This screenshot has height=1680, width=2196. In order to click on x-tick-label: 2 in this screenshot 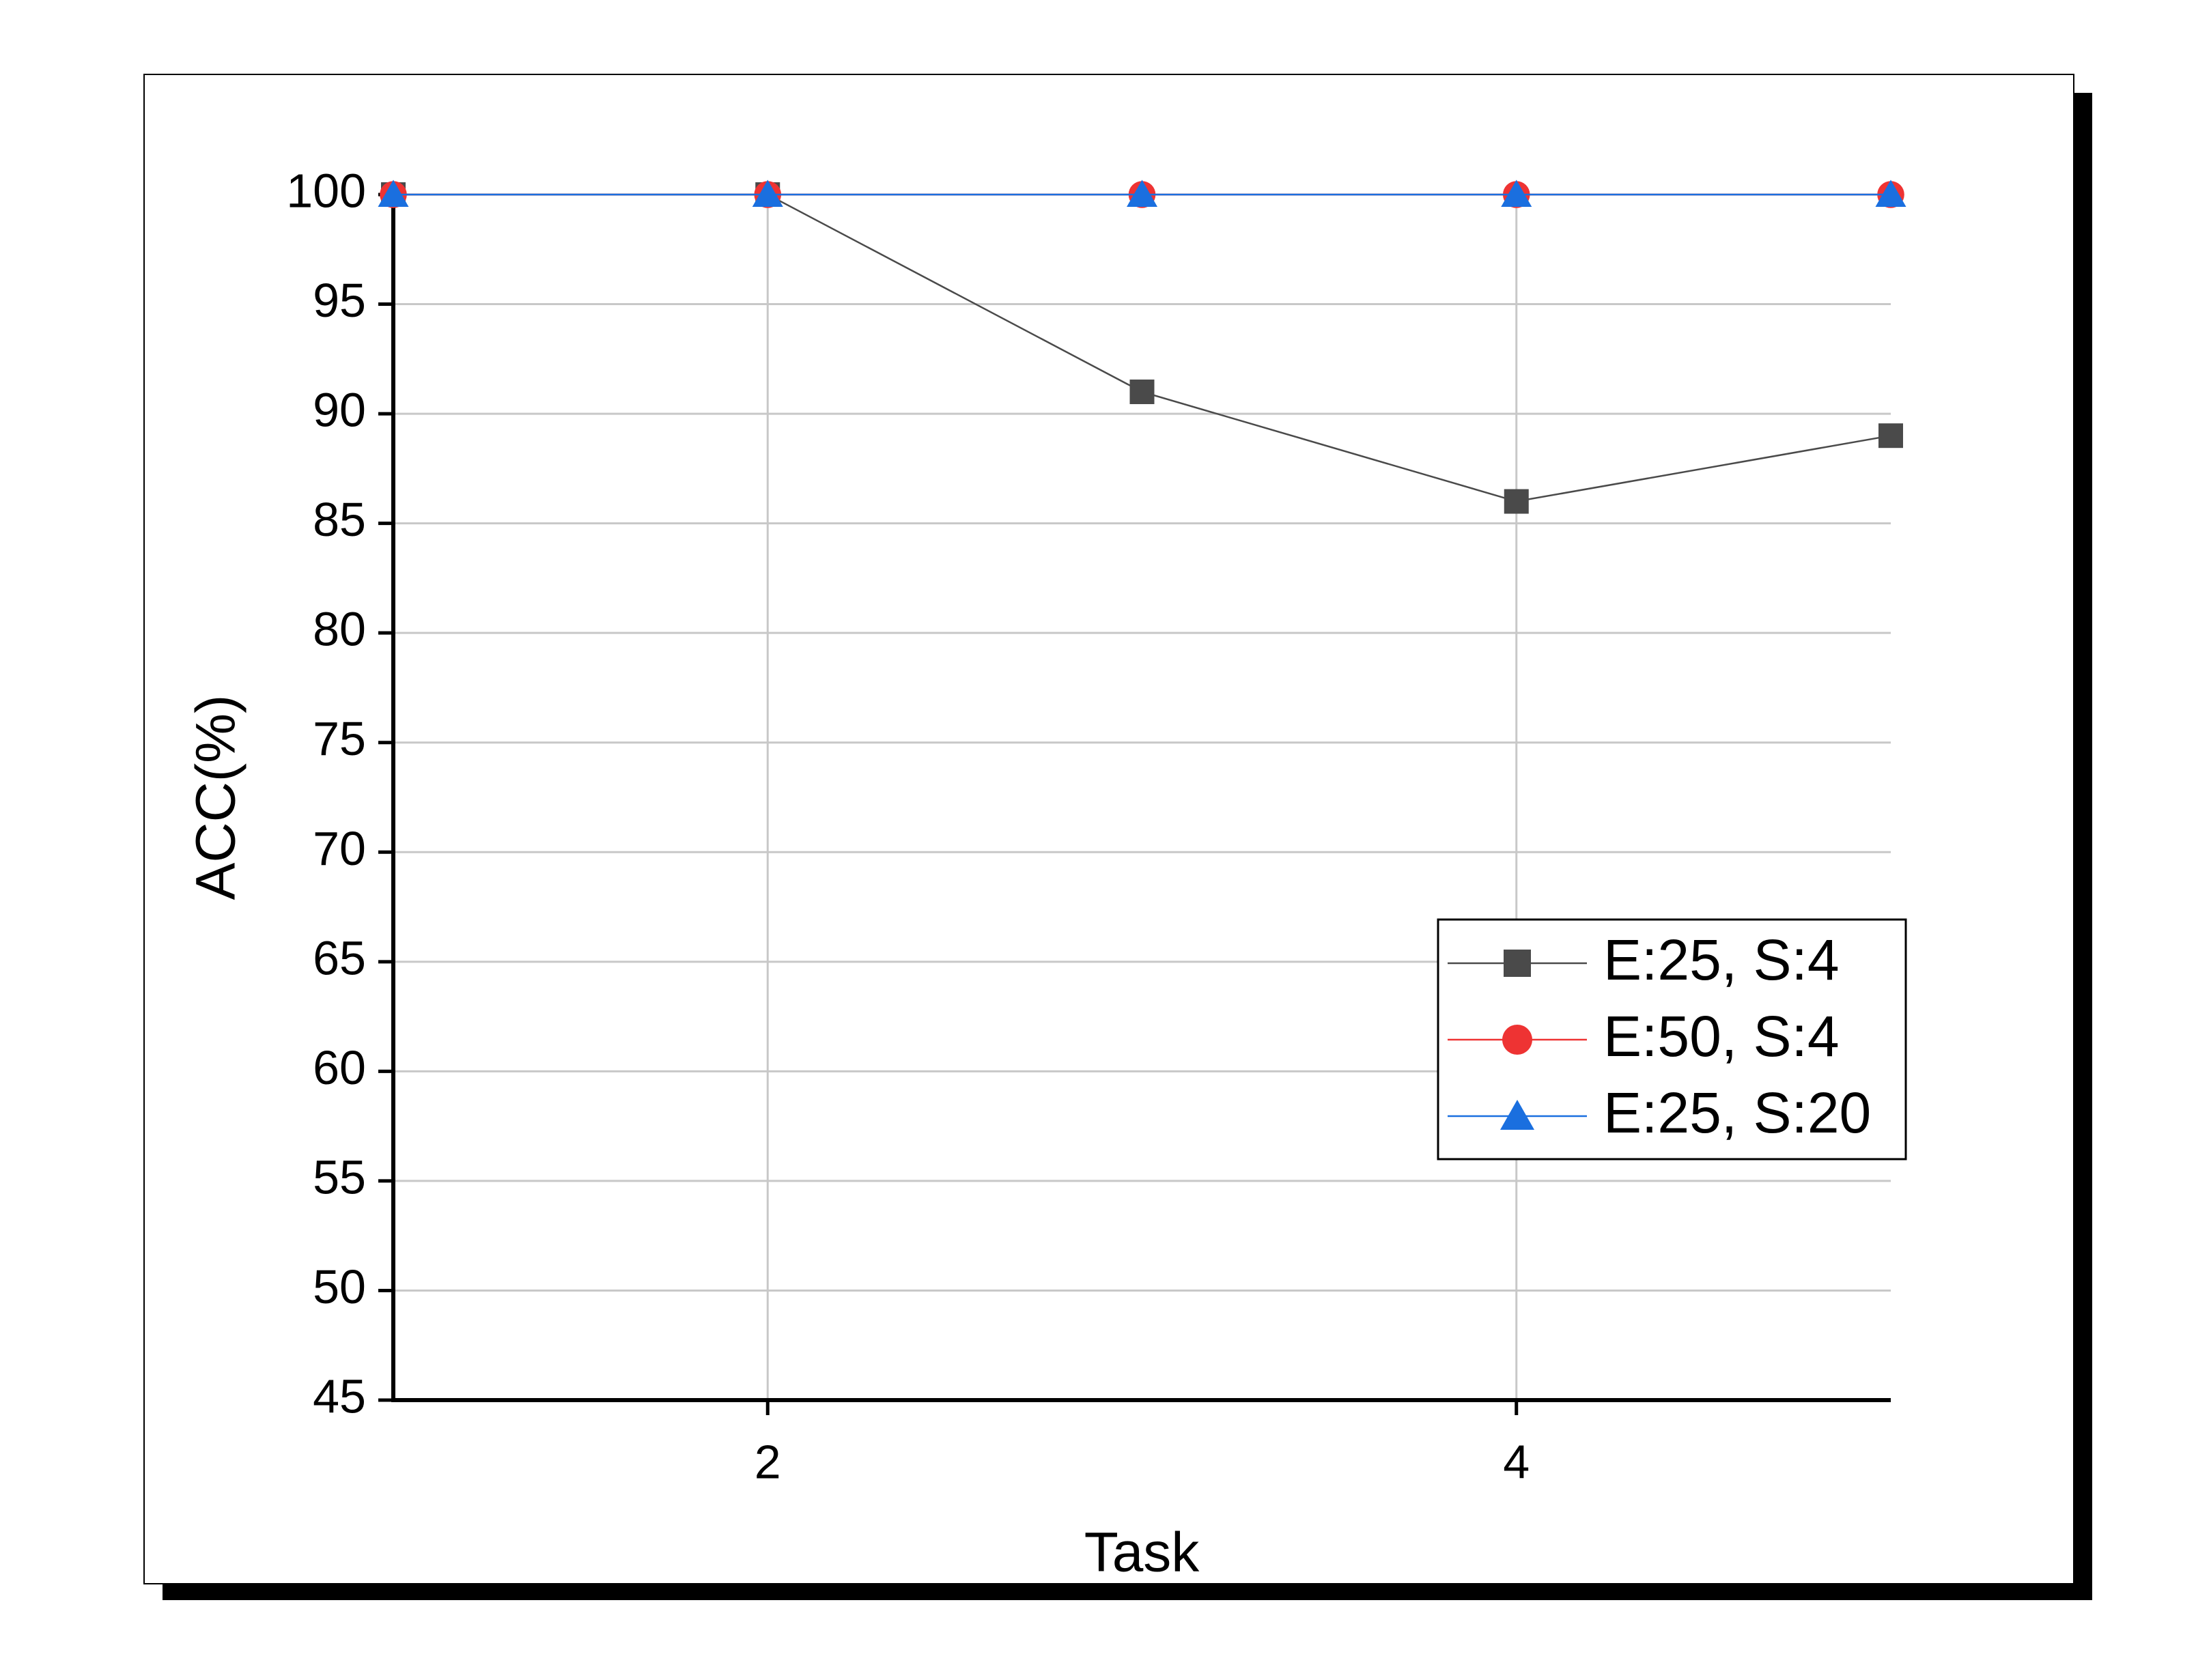, I will do `click(768, 1461)`.